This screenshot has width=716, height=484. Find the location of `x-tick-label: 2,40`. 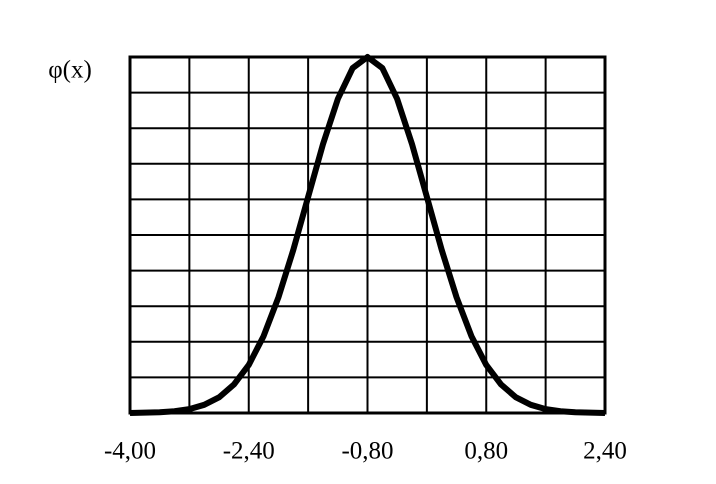

x-tick-label: 2,40 is located at coordinates (605, 451).